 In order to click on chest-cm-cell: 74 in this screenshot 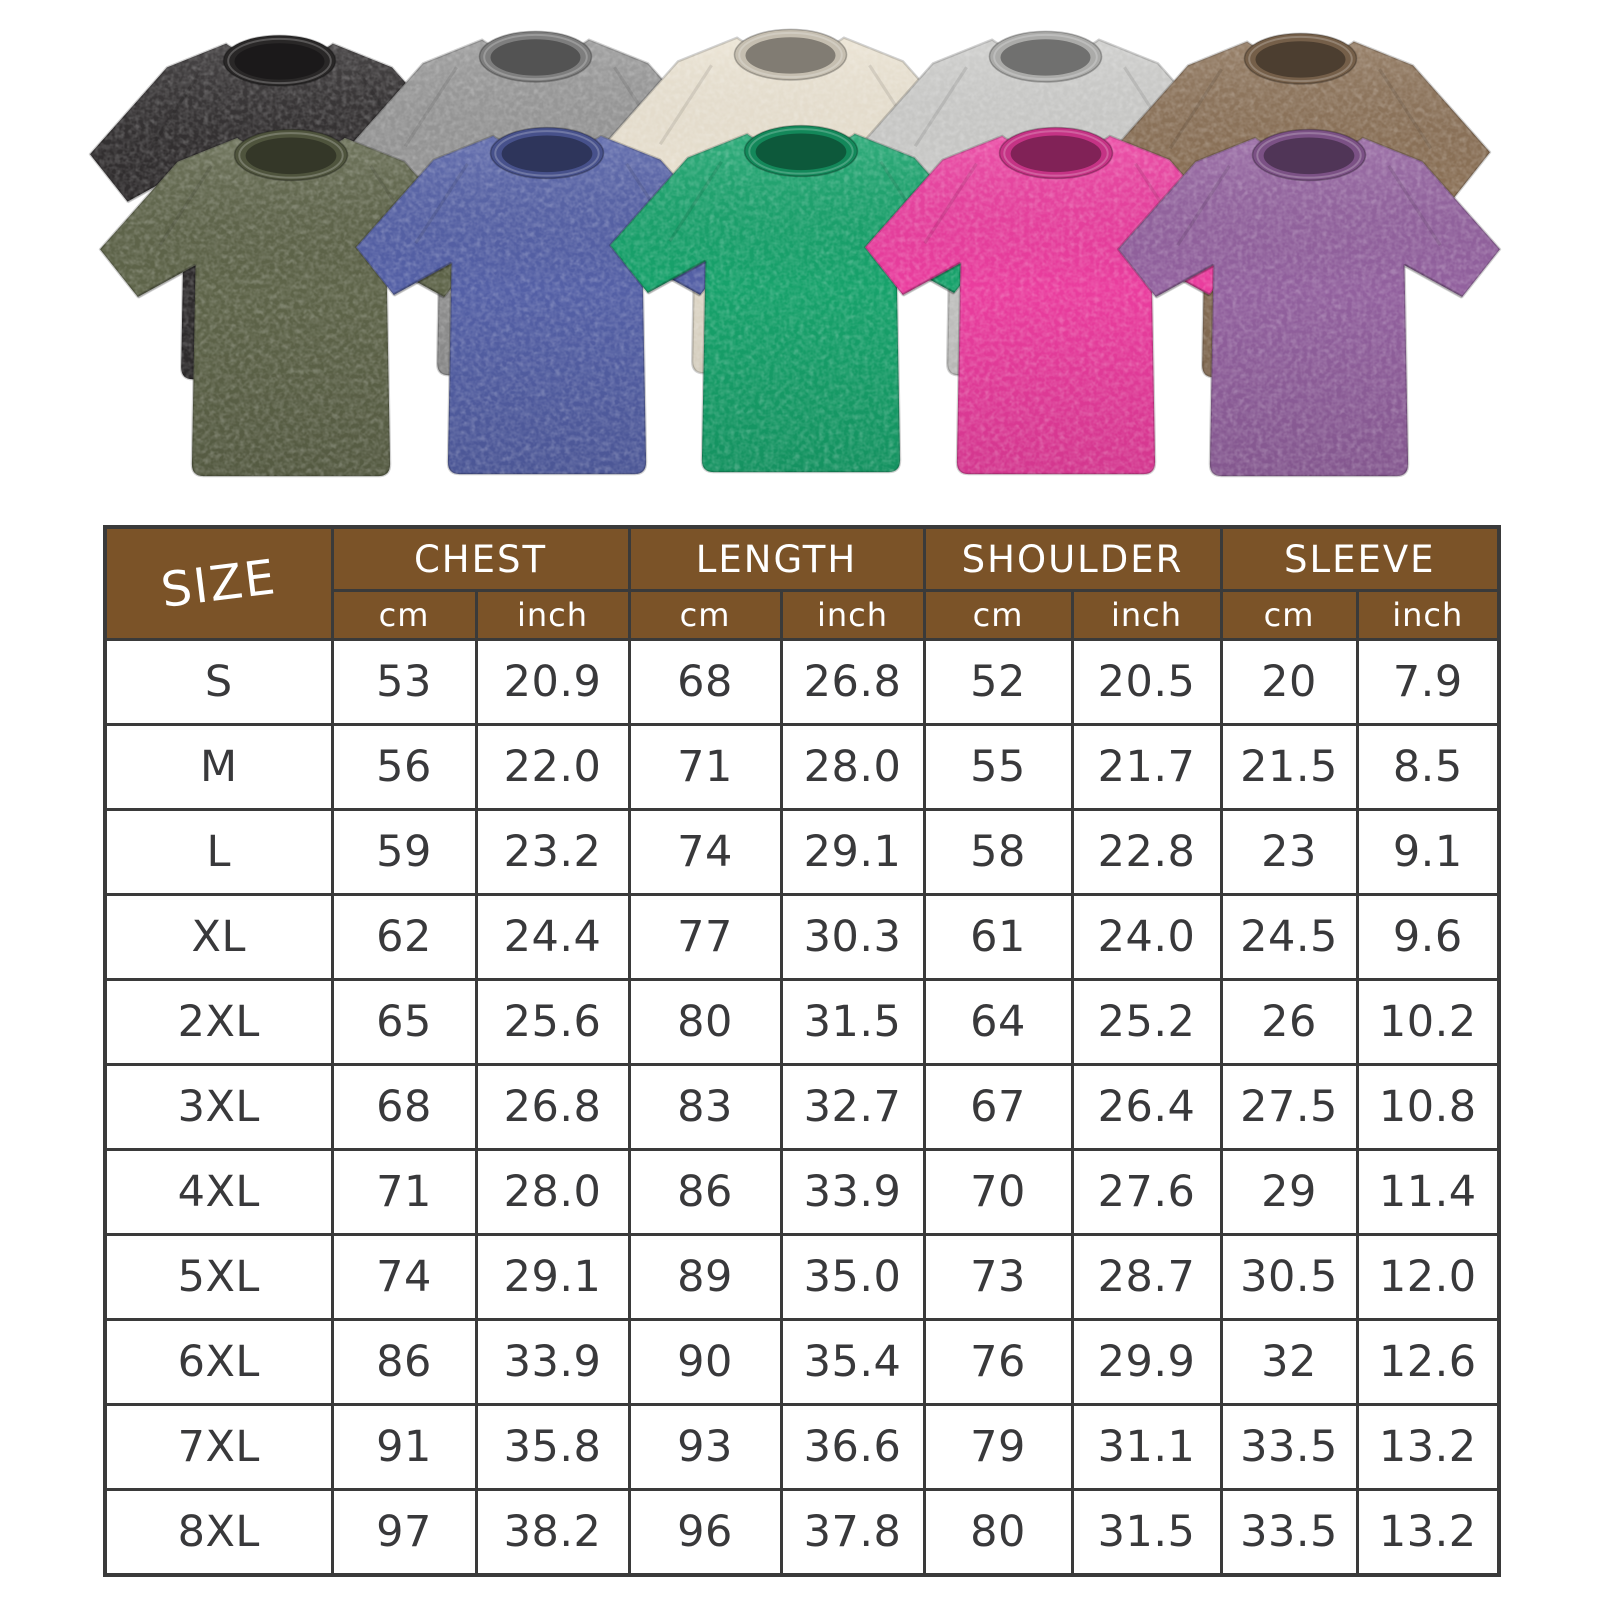, I will do `click(404, 1277)`.